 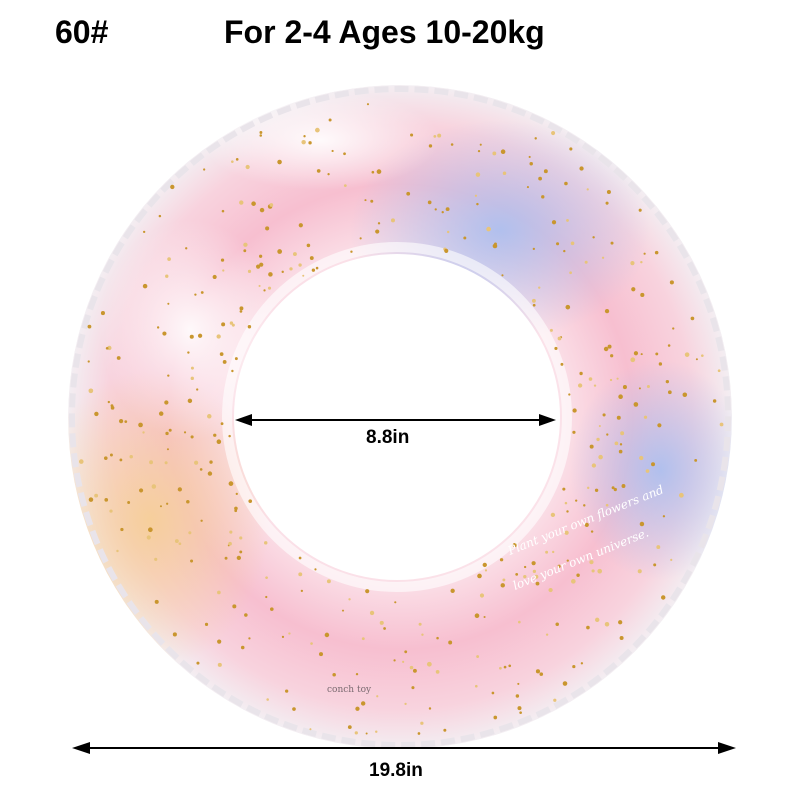 I want to click on outer-dimension-arrow, so click(x=404, y=748).